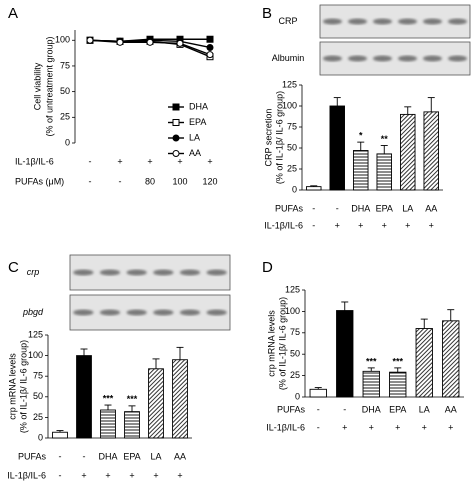 The width and height of the screenshot is (472, 483). I want to click on significance: *, so click(361, 135).